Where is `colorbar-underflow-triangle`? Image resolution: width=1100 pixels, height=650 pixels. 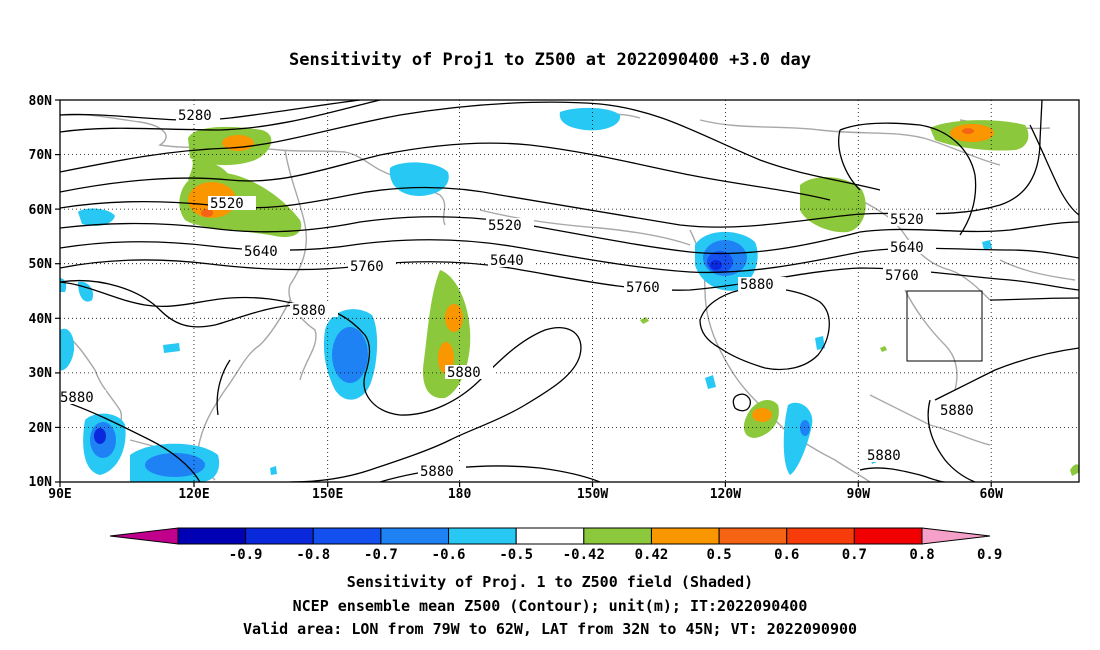 colorbar-underflow-triangle is located at coordinates (144, 536).